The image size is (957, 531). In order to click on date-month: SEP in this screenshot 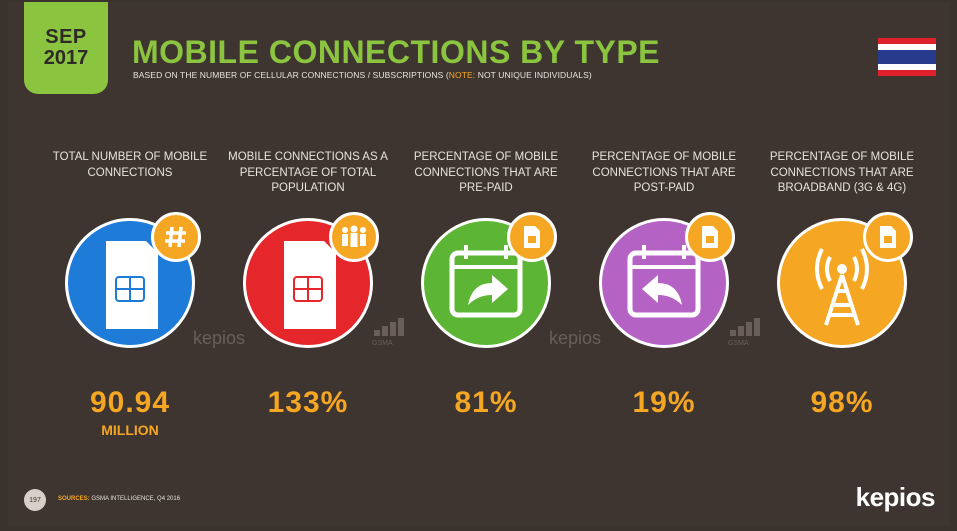, I will do `click(66, 37)`.